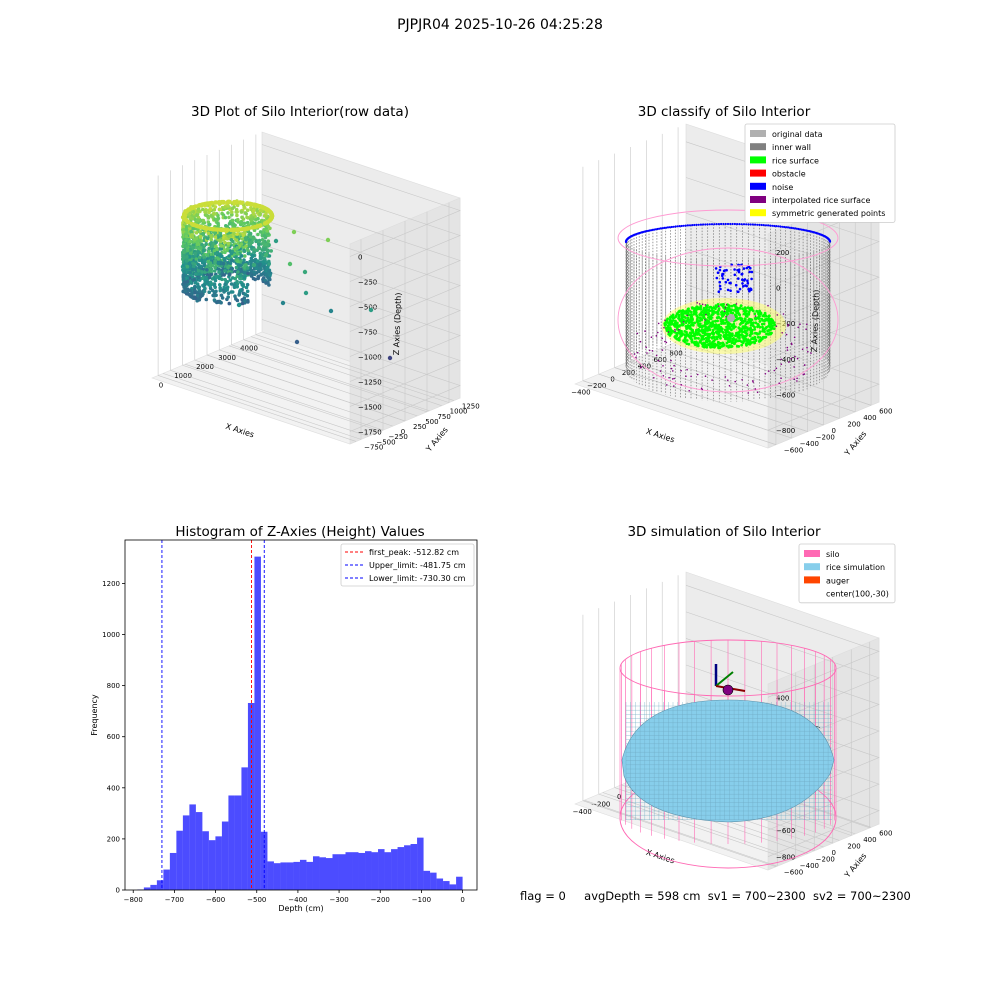 This screenshot has width=1000, height=1000. Describe the element at coordinates (249, 349) in the screenshot. I see `raw-x-tick-label: 4000` at that location.